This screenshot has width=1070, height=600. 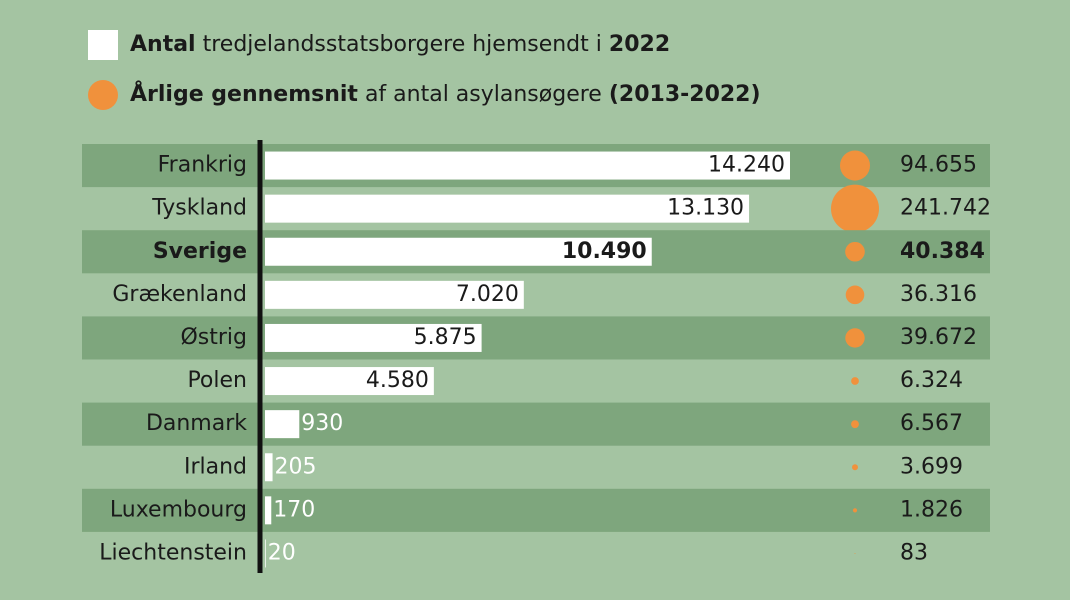 What do you see at coordinates (163, 44) in the screenshot?
I see `legend-text-part: Antal` at bounding box center [163, 44].